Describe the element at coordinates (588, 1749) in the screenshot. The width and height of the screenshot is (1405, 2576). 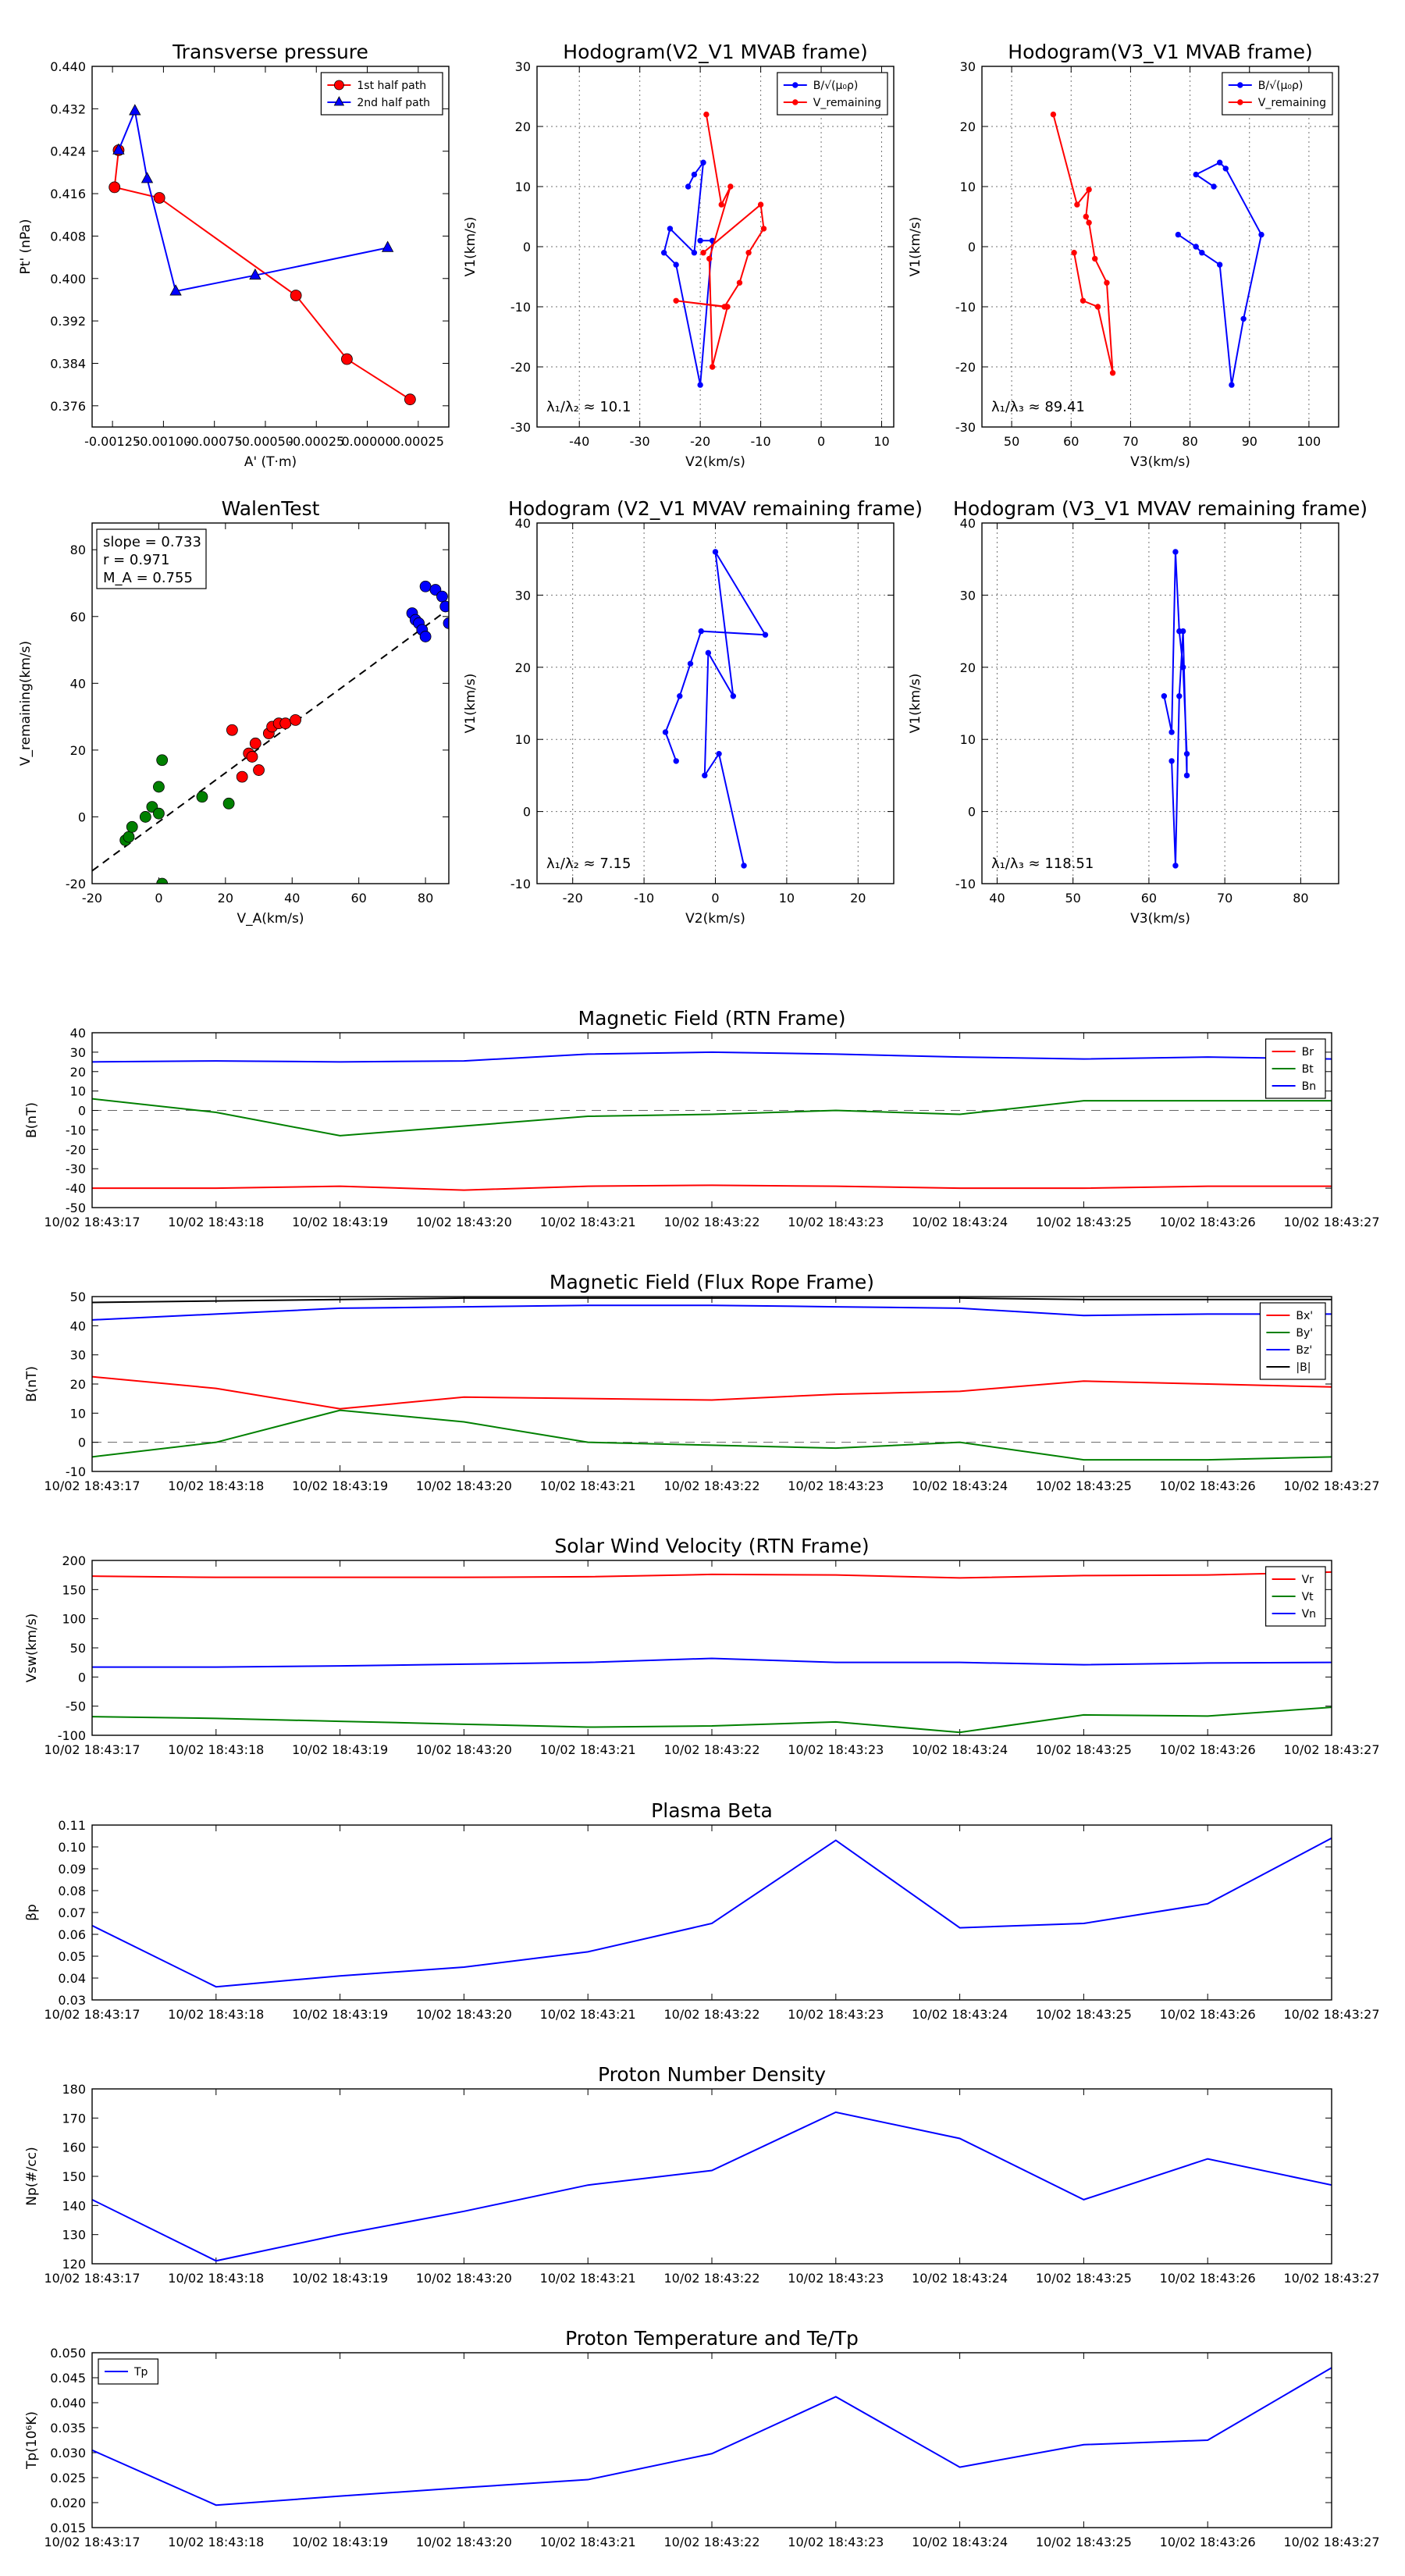
I see `time-tick-label: 10/02 18:43:21` at that location.